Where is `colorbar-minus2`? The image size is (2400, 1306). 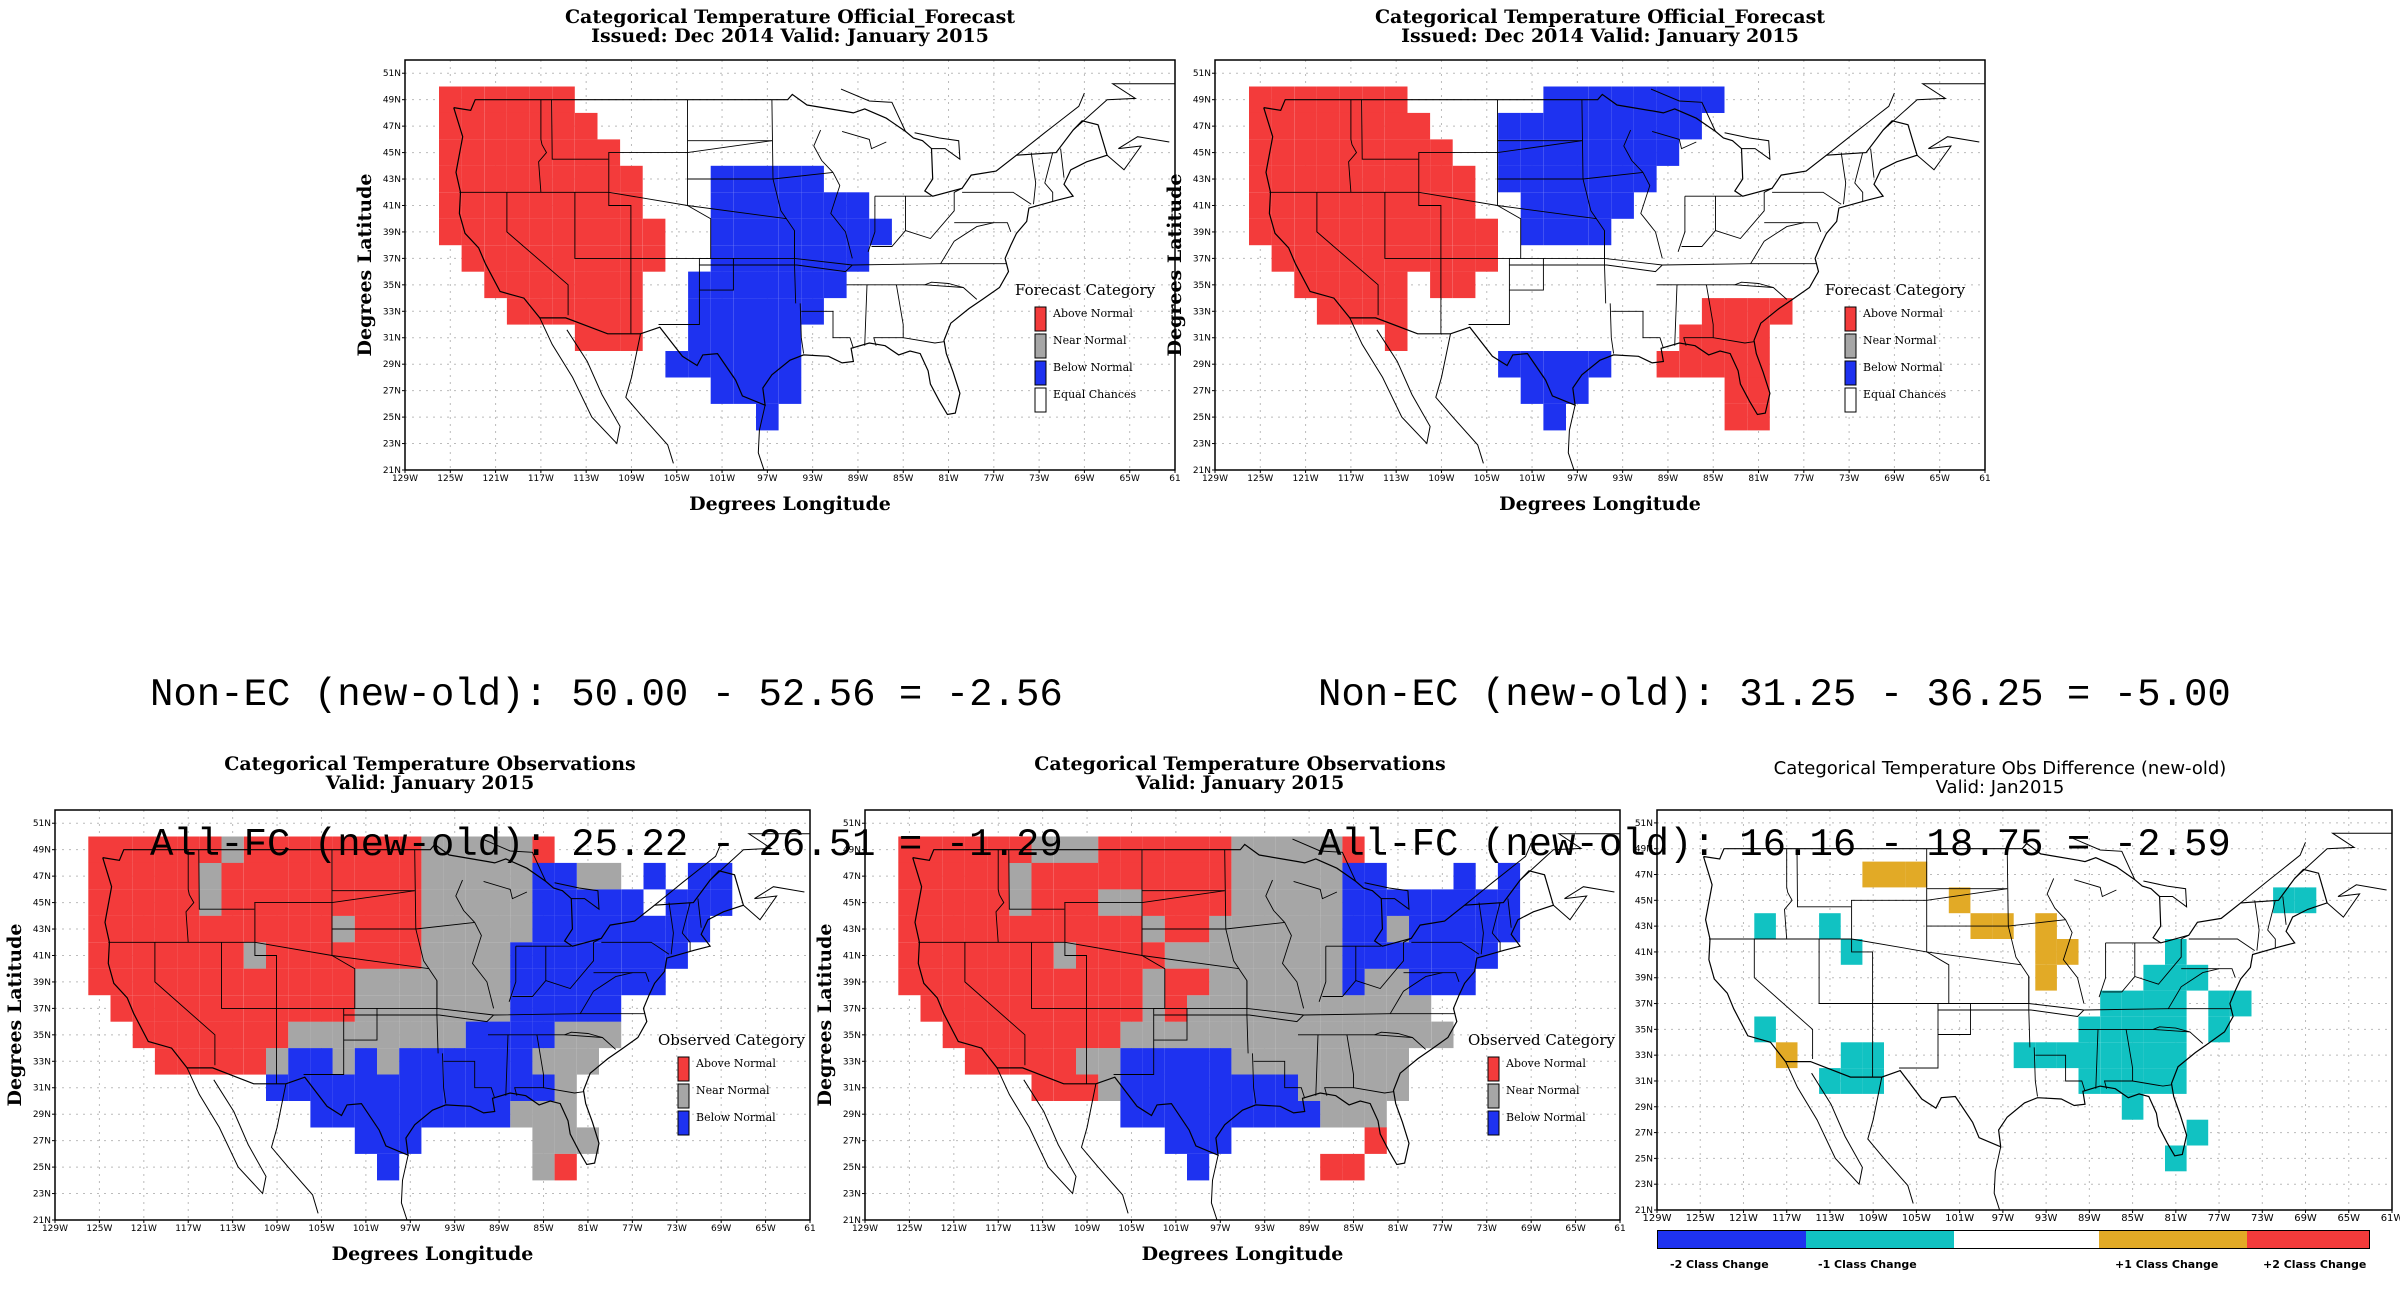 colorbar-minus2 is located at coordinates (1732, 1239).